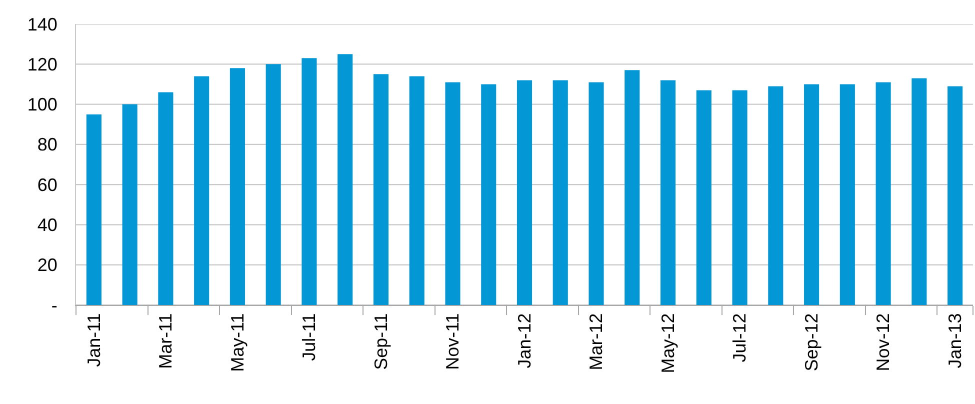 The width and height of the screenshot is (975, 404). Describe the element at coordinates (954, 340) in the screenshot. I see `x-tick-label: Jan-13` at that location.